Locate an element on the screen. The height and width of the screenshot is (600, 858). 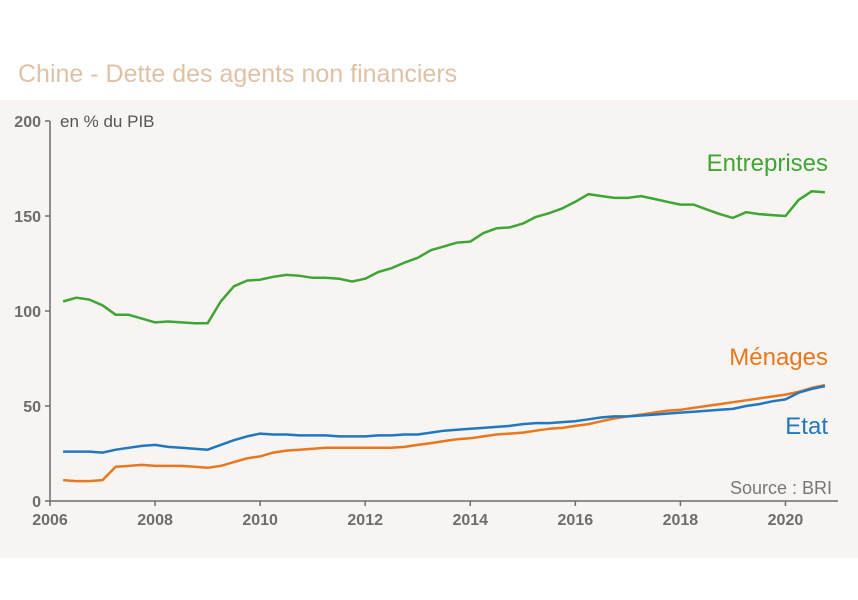
x-tick-label: 2020 is located at coordinates (786, 520).